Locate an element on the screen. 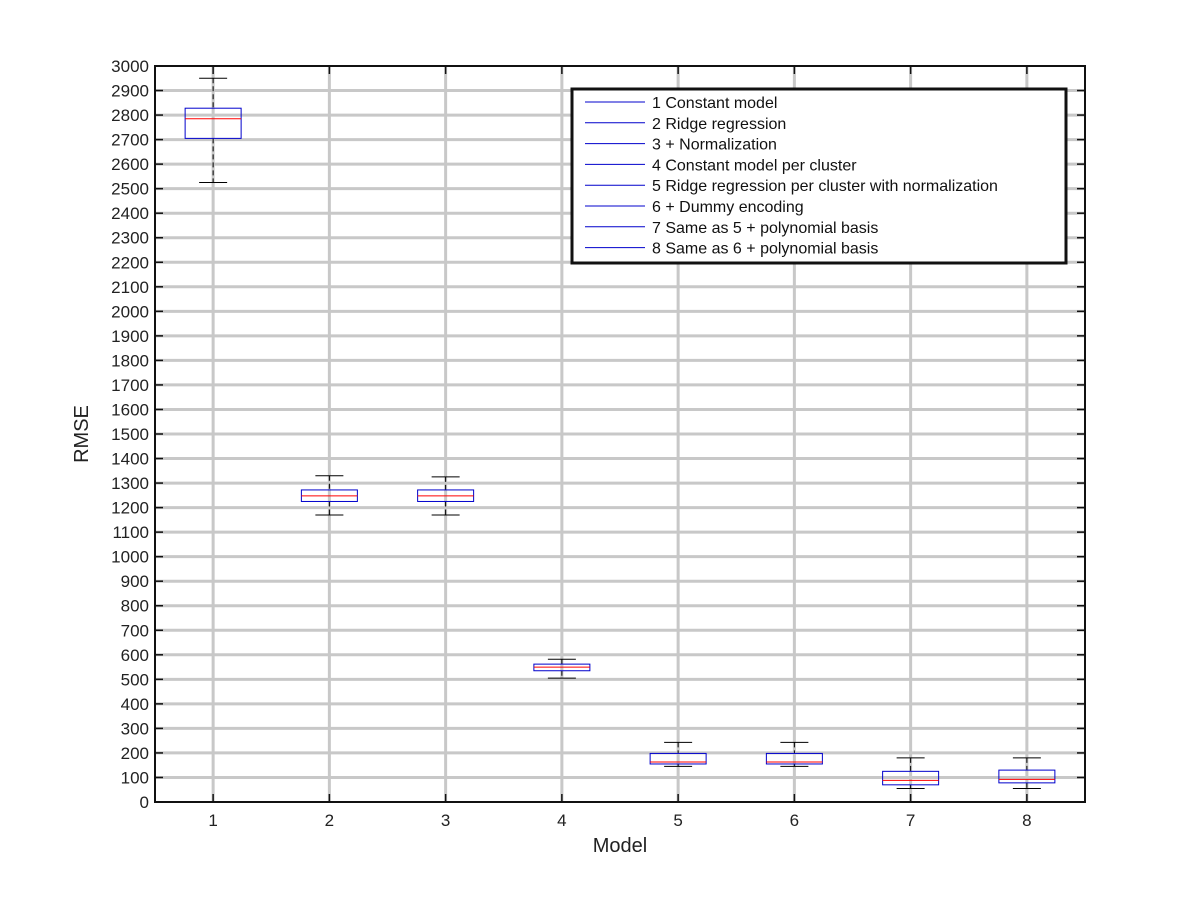 The height and width of the screenshot is (900, 1200). x-tick-labels: 1 2 3 4 5 6 7 8 is located at coordinates (619, 820).